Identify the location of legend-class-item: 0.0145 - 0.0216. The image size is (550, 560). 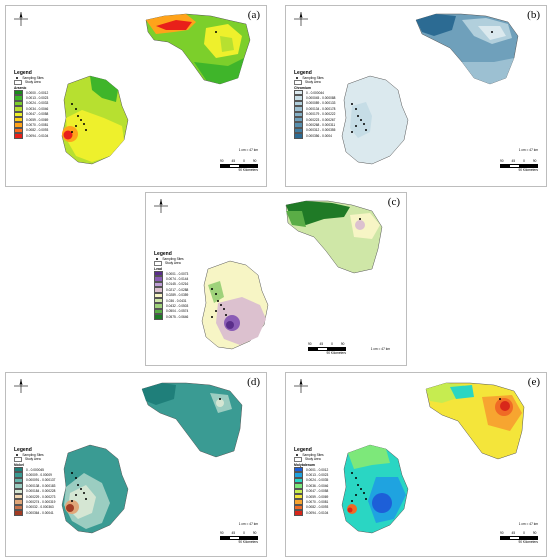
(171, 284).